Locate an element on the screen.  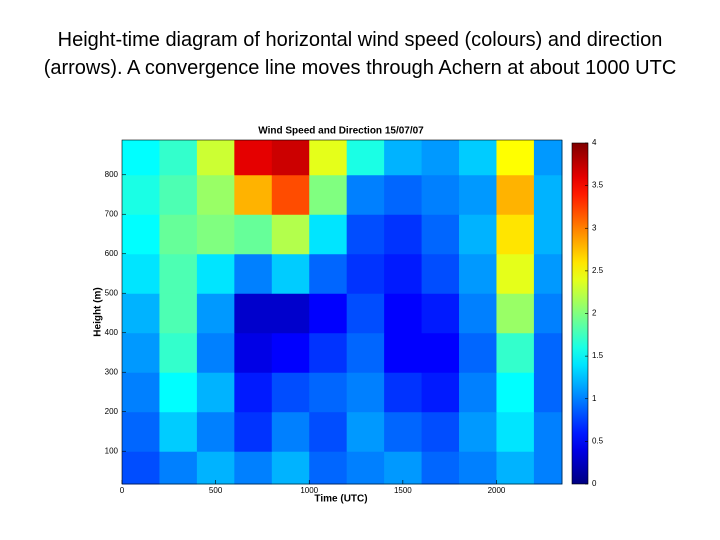
colorbar-tick-label: 0 is located at coordinates (594, 483).